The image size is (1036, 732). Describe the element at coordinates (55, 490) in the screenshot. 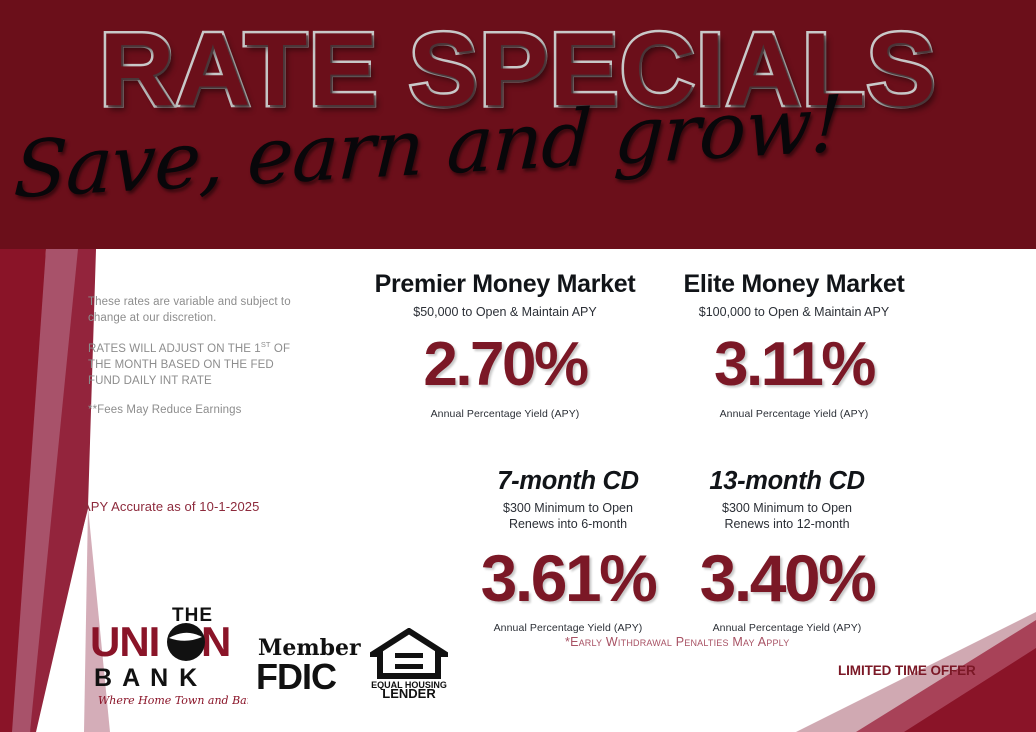

I see `left-edge-decoration` at that location.